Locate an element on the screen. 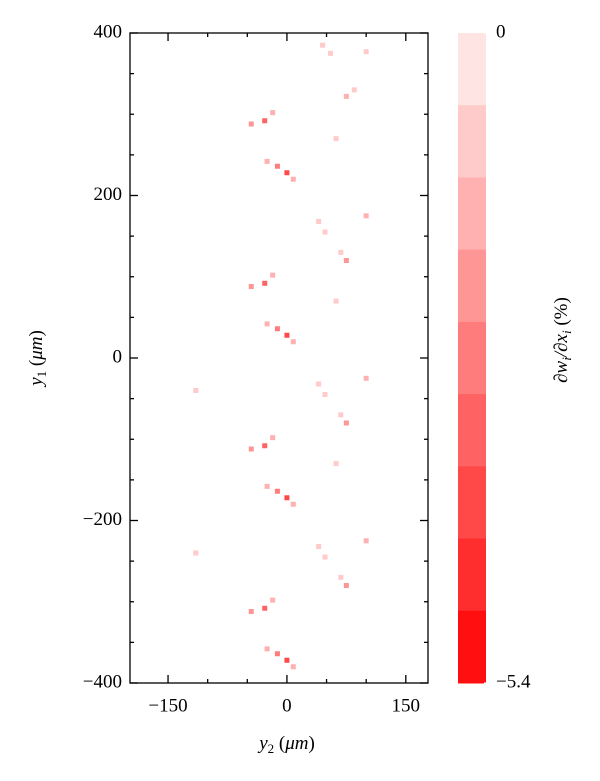 This screenshot has height=781, width=600. x-tick-label: 150 is located at coordinates (406, 705).